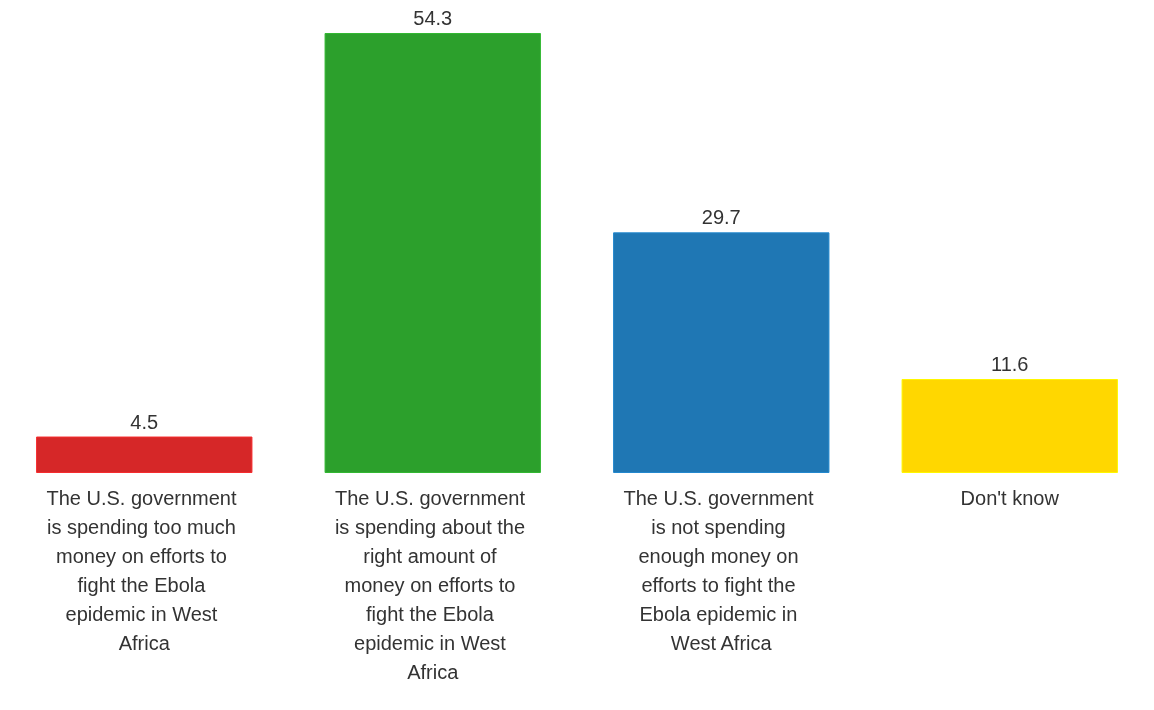 The image size is (1154, 710). Describe the element at coordinates (144, 421) in the screenshot. I see `data-label: 4.5` at that location.